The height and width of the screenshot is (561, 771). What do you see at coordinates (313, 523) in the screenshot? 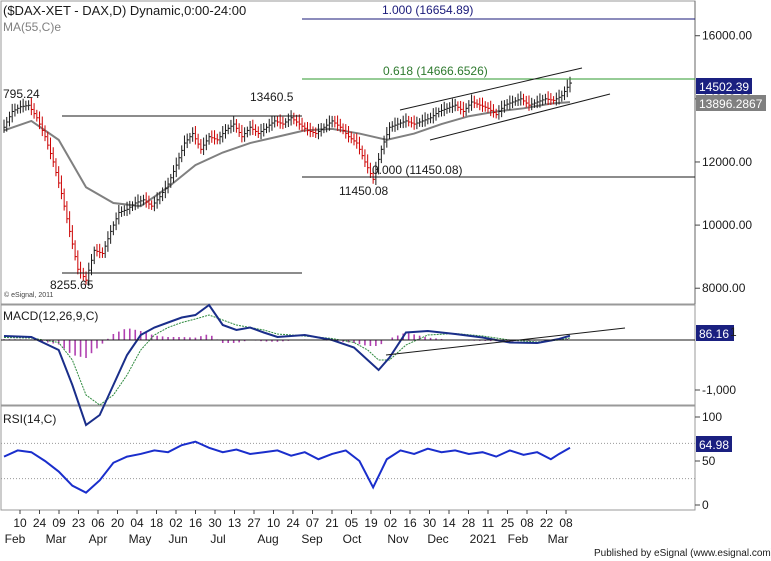
I see `x-tick-label: 07` at bounding box center [313, 523].